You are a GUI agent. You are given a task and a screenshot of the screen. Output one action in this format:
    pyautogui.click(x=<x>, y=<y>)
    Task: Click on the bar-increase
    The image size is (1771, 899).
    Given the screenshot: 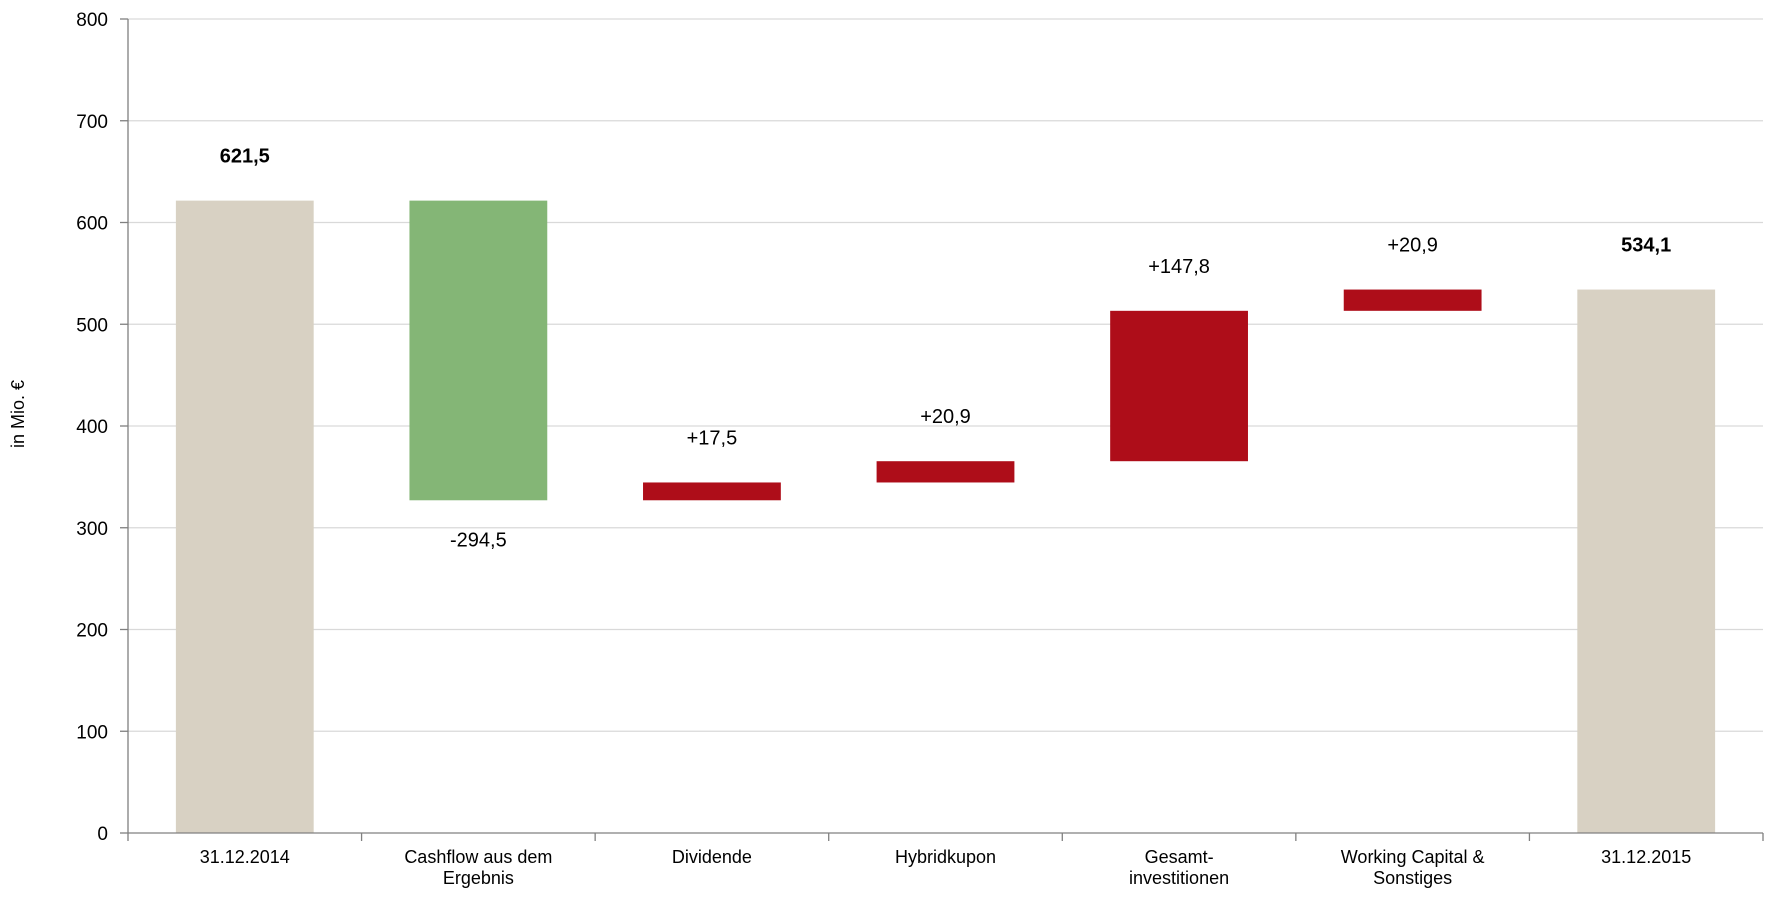 What is the action you would take?
    pyautogui.click(x=478, y=350)
    